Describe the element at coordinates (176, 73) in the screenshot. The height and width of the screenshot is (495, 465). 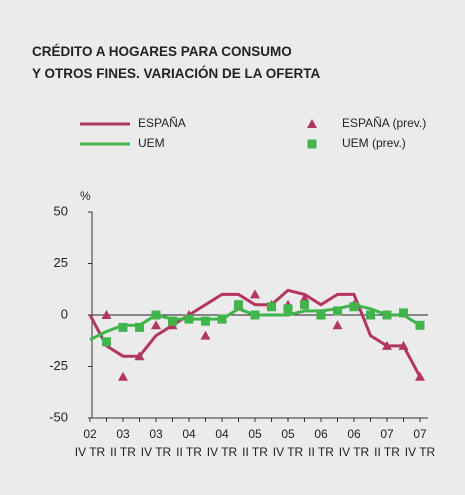
I see `chart-title: Y OTROS FINES. VARIACIÓN DE LA OFERTA` at that location.